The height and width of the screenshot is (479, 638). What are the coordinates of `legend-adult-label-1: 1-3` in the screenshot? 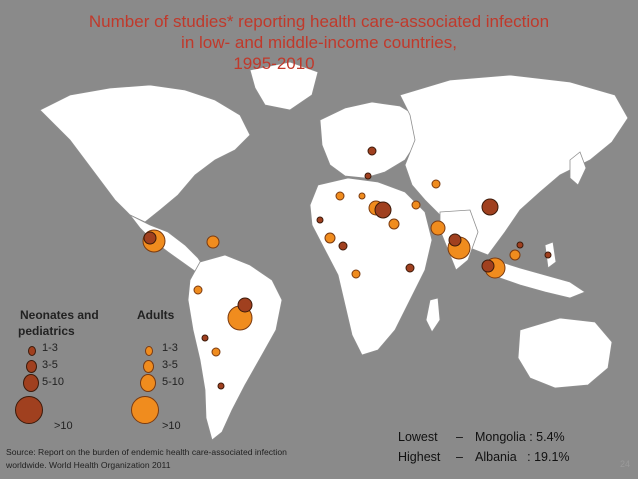 It's located at (170, 348).